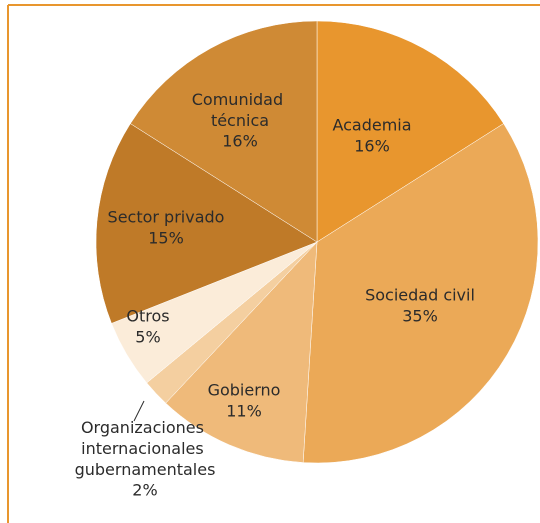 This screenshot has height=523, width=540. I want to click on slice-label: Sector privado, so click(166, 217).